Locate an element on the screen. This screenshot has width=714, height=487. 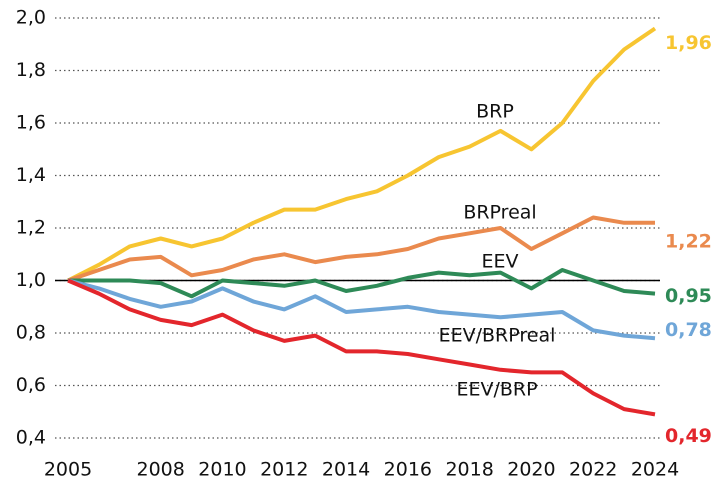
series-label: EEV/BRP is located at coordinates (496, 390).